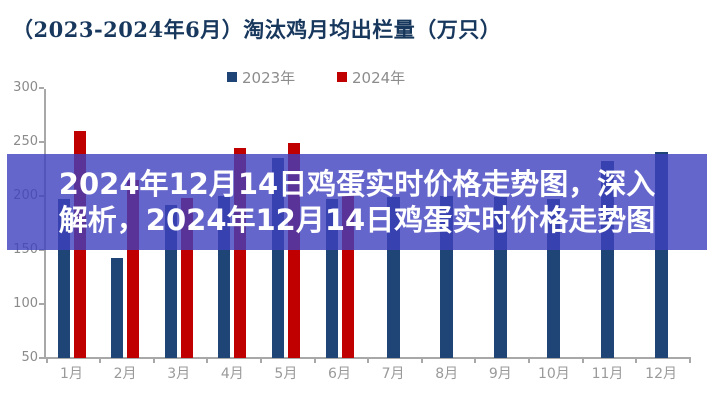  What do you see at coordinates (257, 29) in the screenshot?
I see `chart-title: （2023-2024年6月）淘汰鸡月均出栏量（万只）` at bounding box center [257, 29].